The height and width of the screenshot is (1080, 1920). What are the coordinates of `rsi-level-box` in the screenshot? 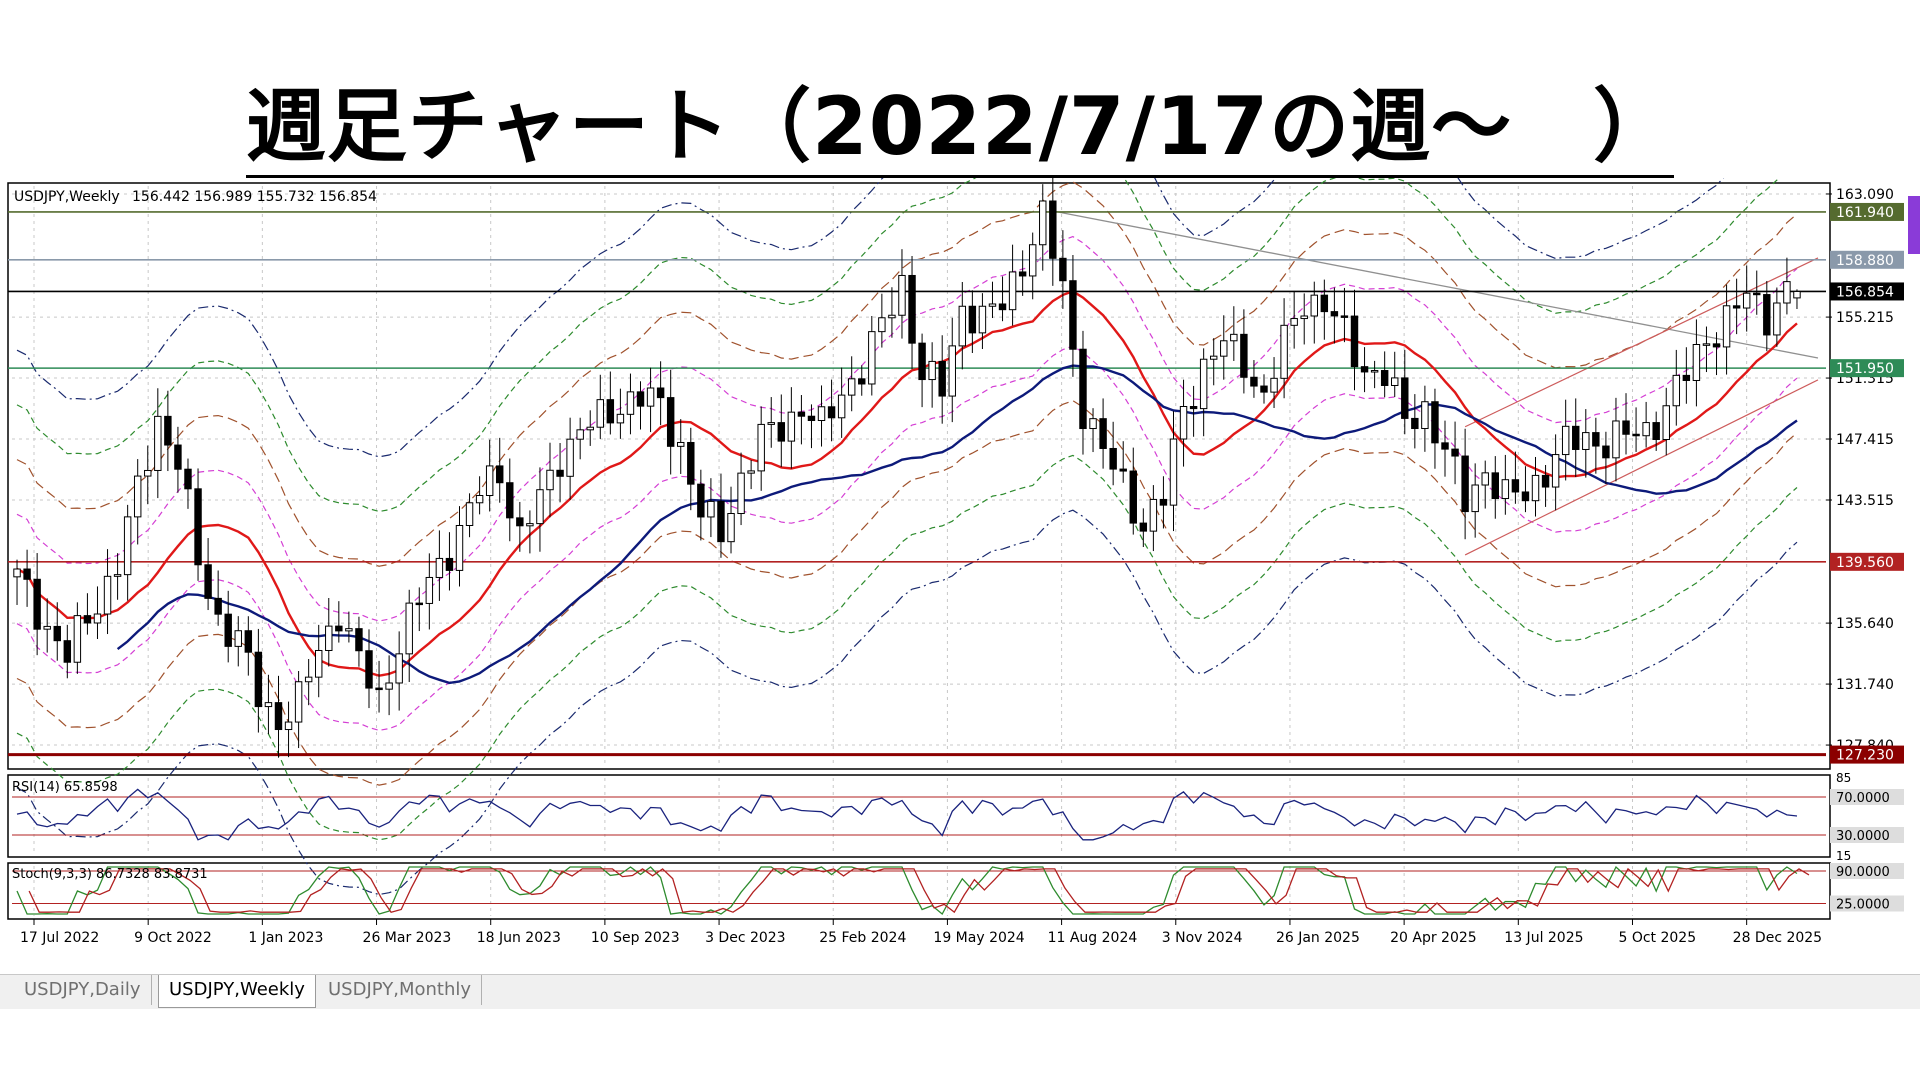 It's located at (1867, 835).